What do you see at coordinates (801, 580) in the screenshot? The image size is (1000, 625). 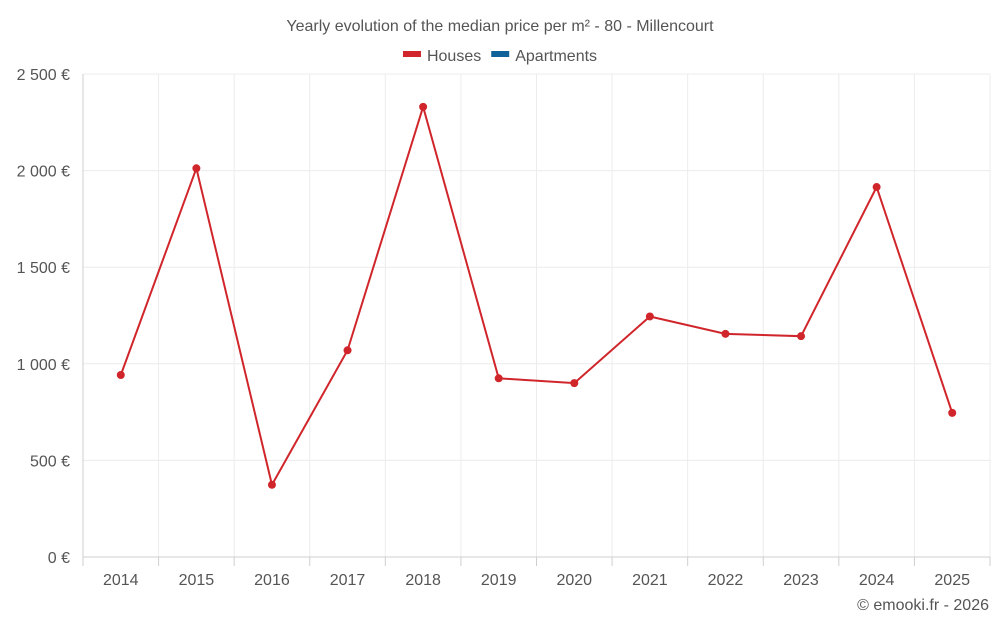 I see `x-tick-label: 2023` at bounding box center [801, 580].